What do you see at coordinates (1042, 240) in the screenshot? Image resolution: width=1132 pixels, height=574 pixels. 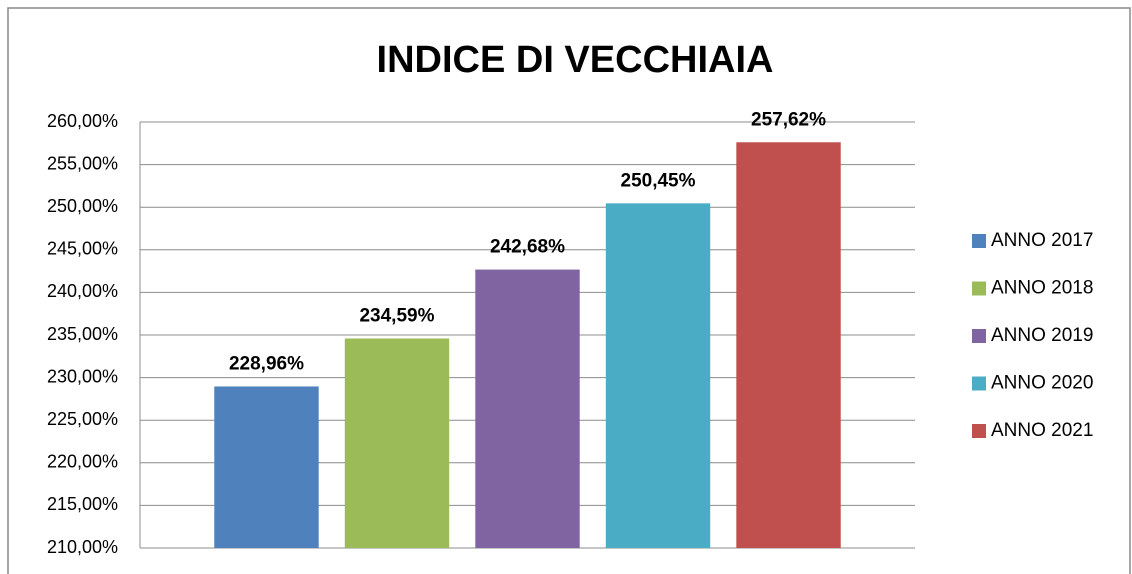 I see `legend-label: ANNO 2017` at bounding box center [1042, 240].